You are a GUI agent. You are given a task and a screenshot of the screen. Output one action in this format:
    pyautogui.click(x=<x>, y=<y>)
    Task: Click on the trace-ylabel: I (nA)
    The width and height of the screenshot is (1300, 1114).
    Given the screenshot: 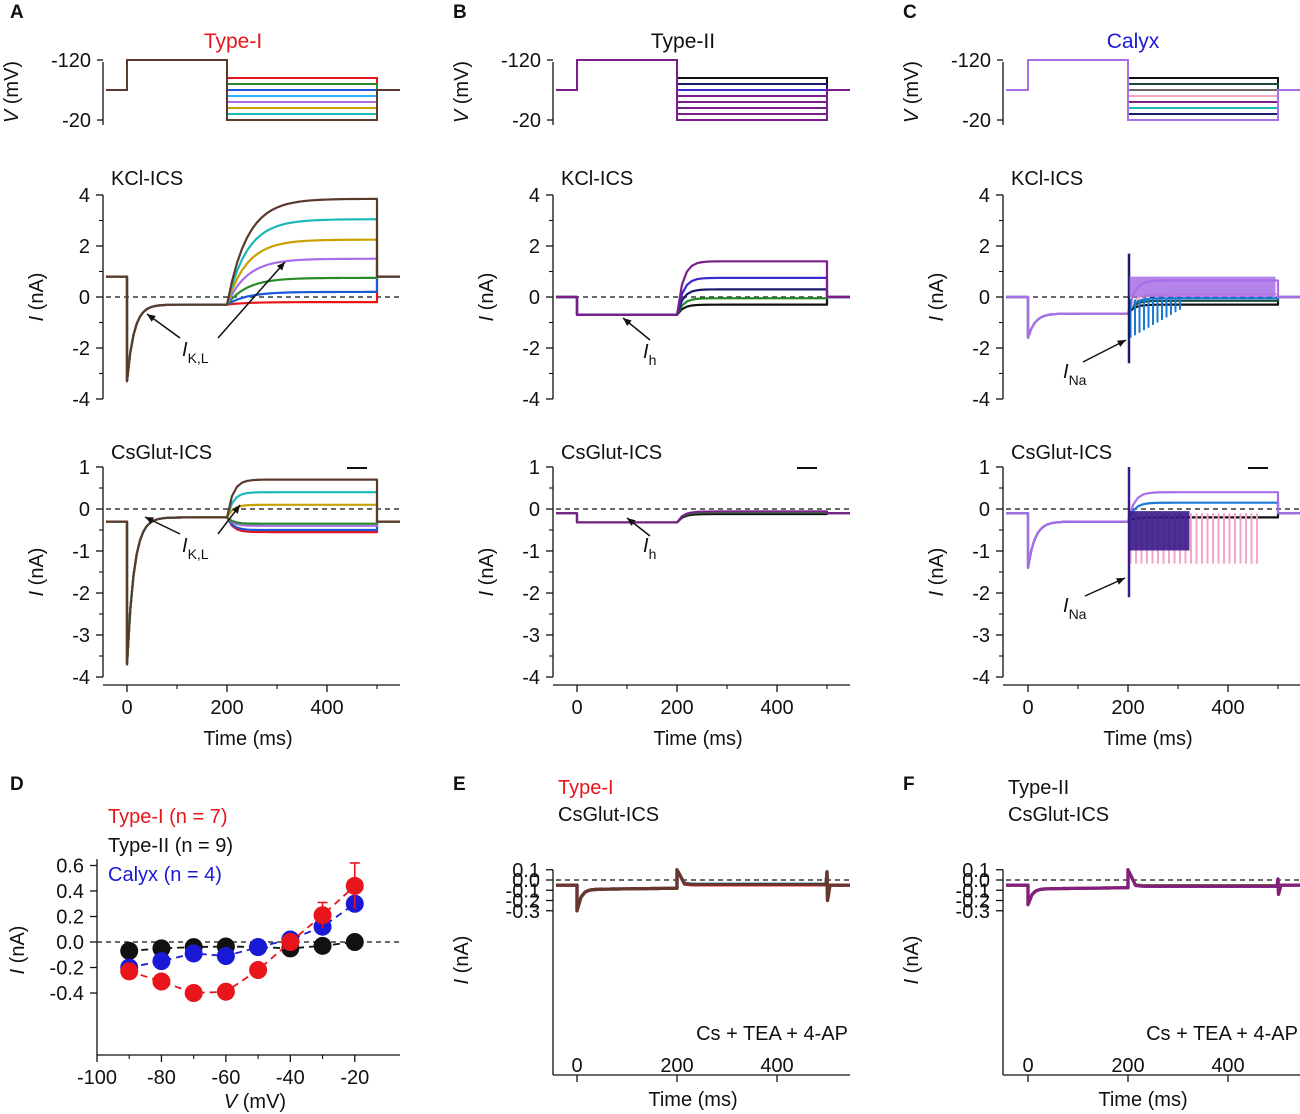 What is the action you would take?
    pyautogui.click(x=462, y=960)
    